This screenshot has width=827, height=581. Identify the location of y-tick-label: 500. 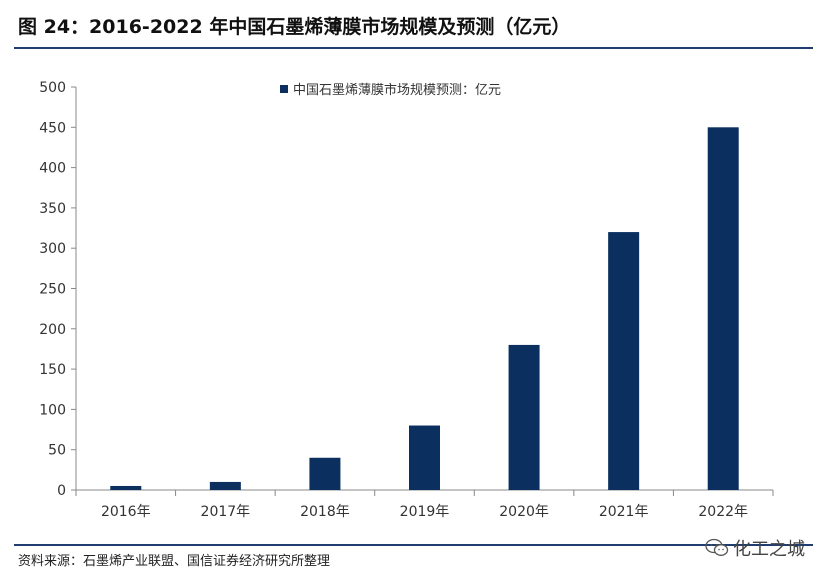
(52, 88).